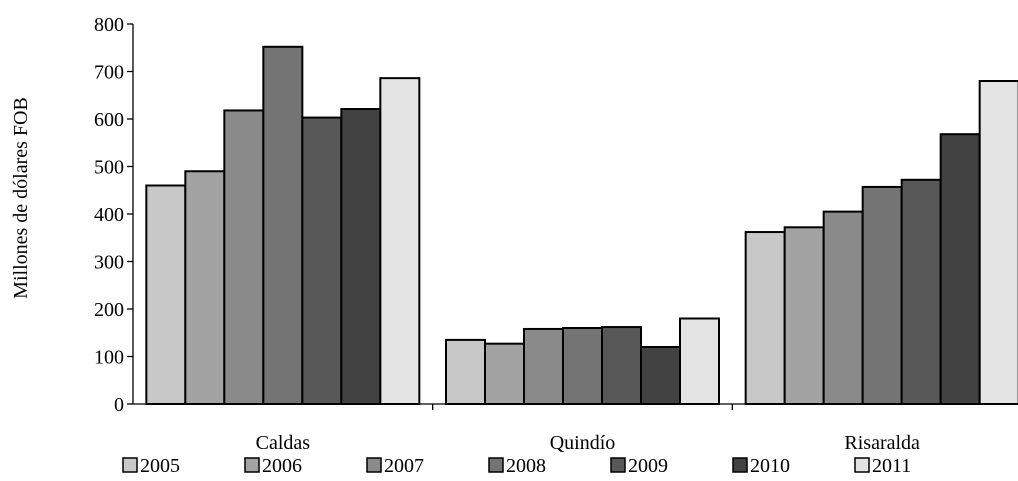 The image size is (1018, 481). What do you see at coordinates (166, 294) in the screenshot?
I see `bar-2005-caldas` at bounding box center [166, 294].